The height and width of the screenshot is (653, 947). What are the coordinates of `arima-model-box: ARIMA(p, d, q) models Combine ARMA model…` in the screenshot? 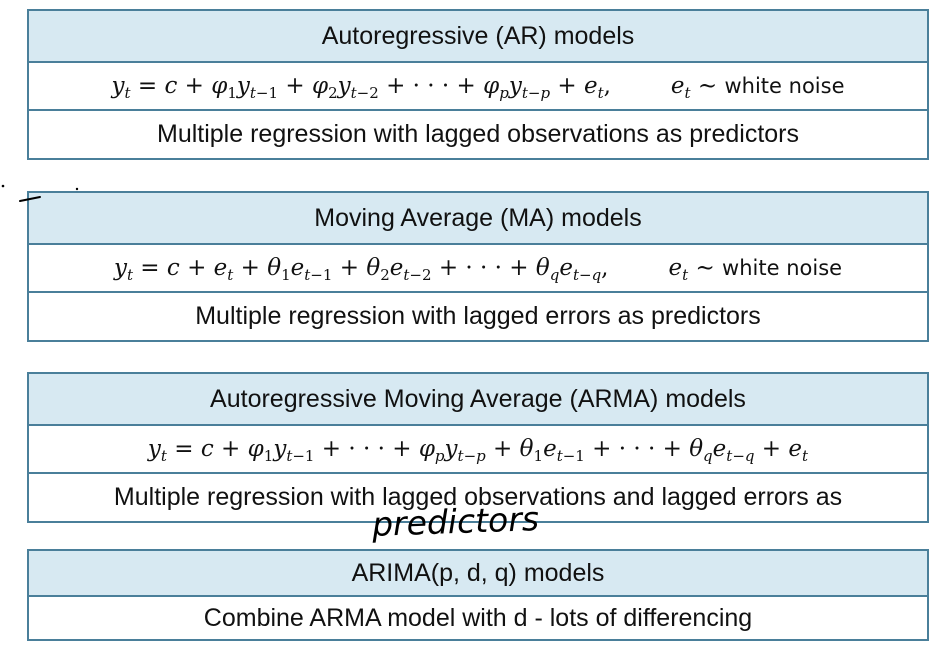 It's located at (478, 595).